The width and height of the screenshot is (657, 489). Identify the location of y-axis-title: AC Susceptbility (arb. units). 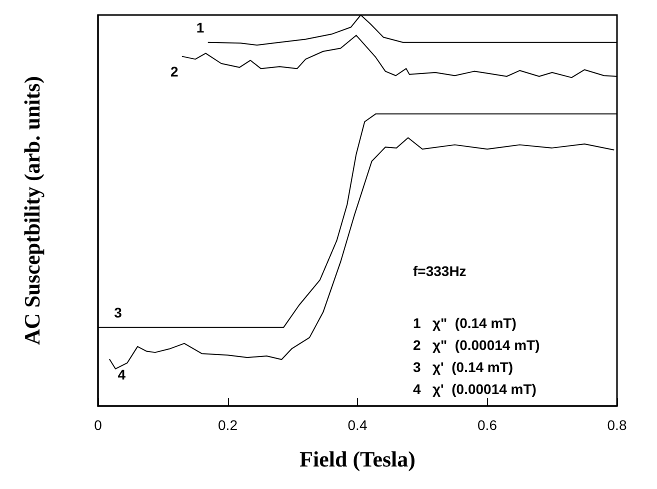
(32, 210).